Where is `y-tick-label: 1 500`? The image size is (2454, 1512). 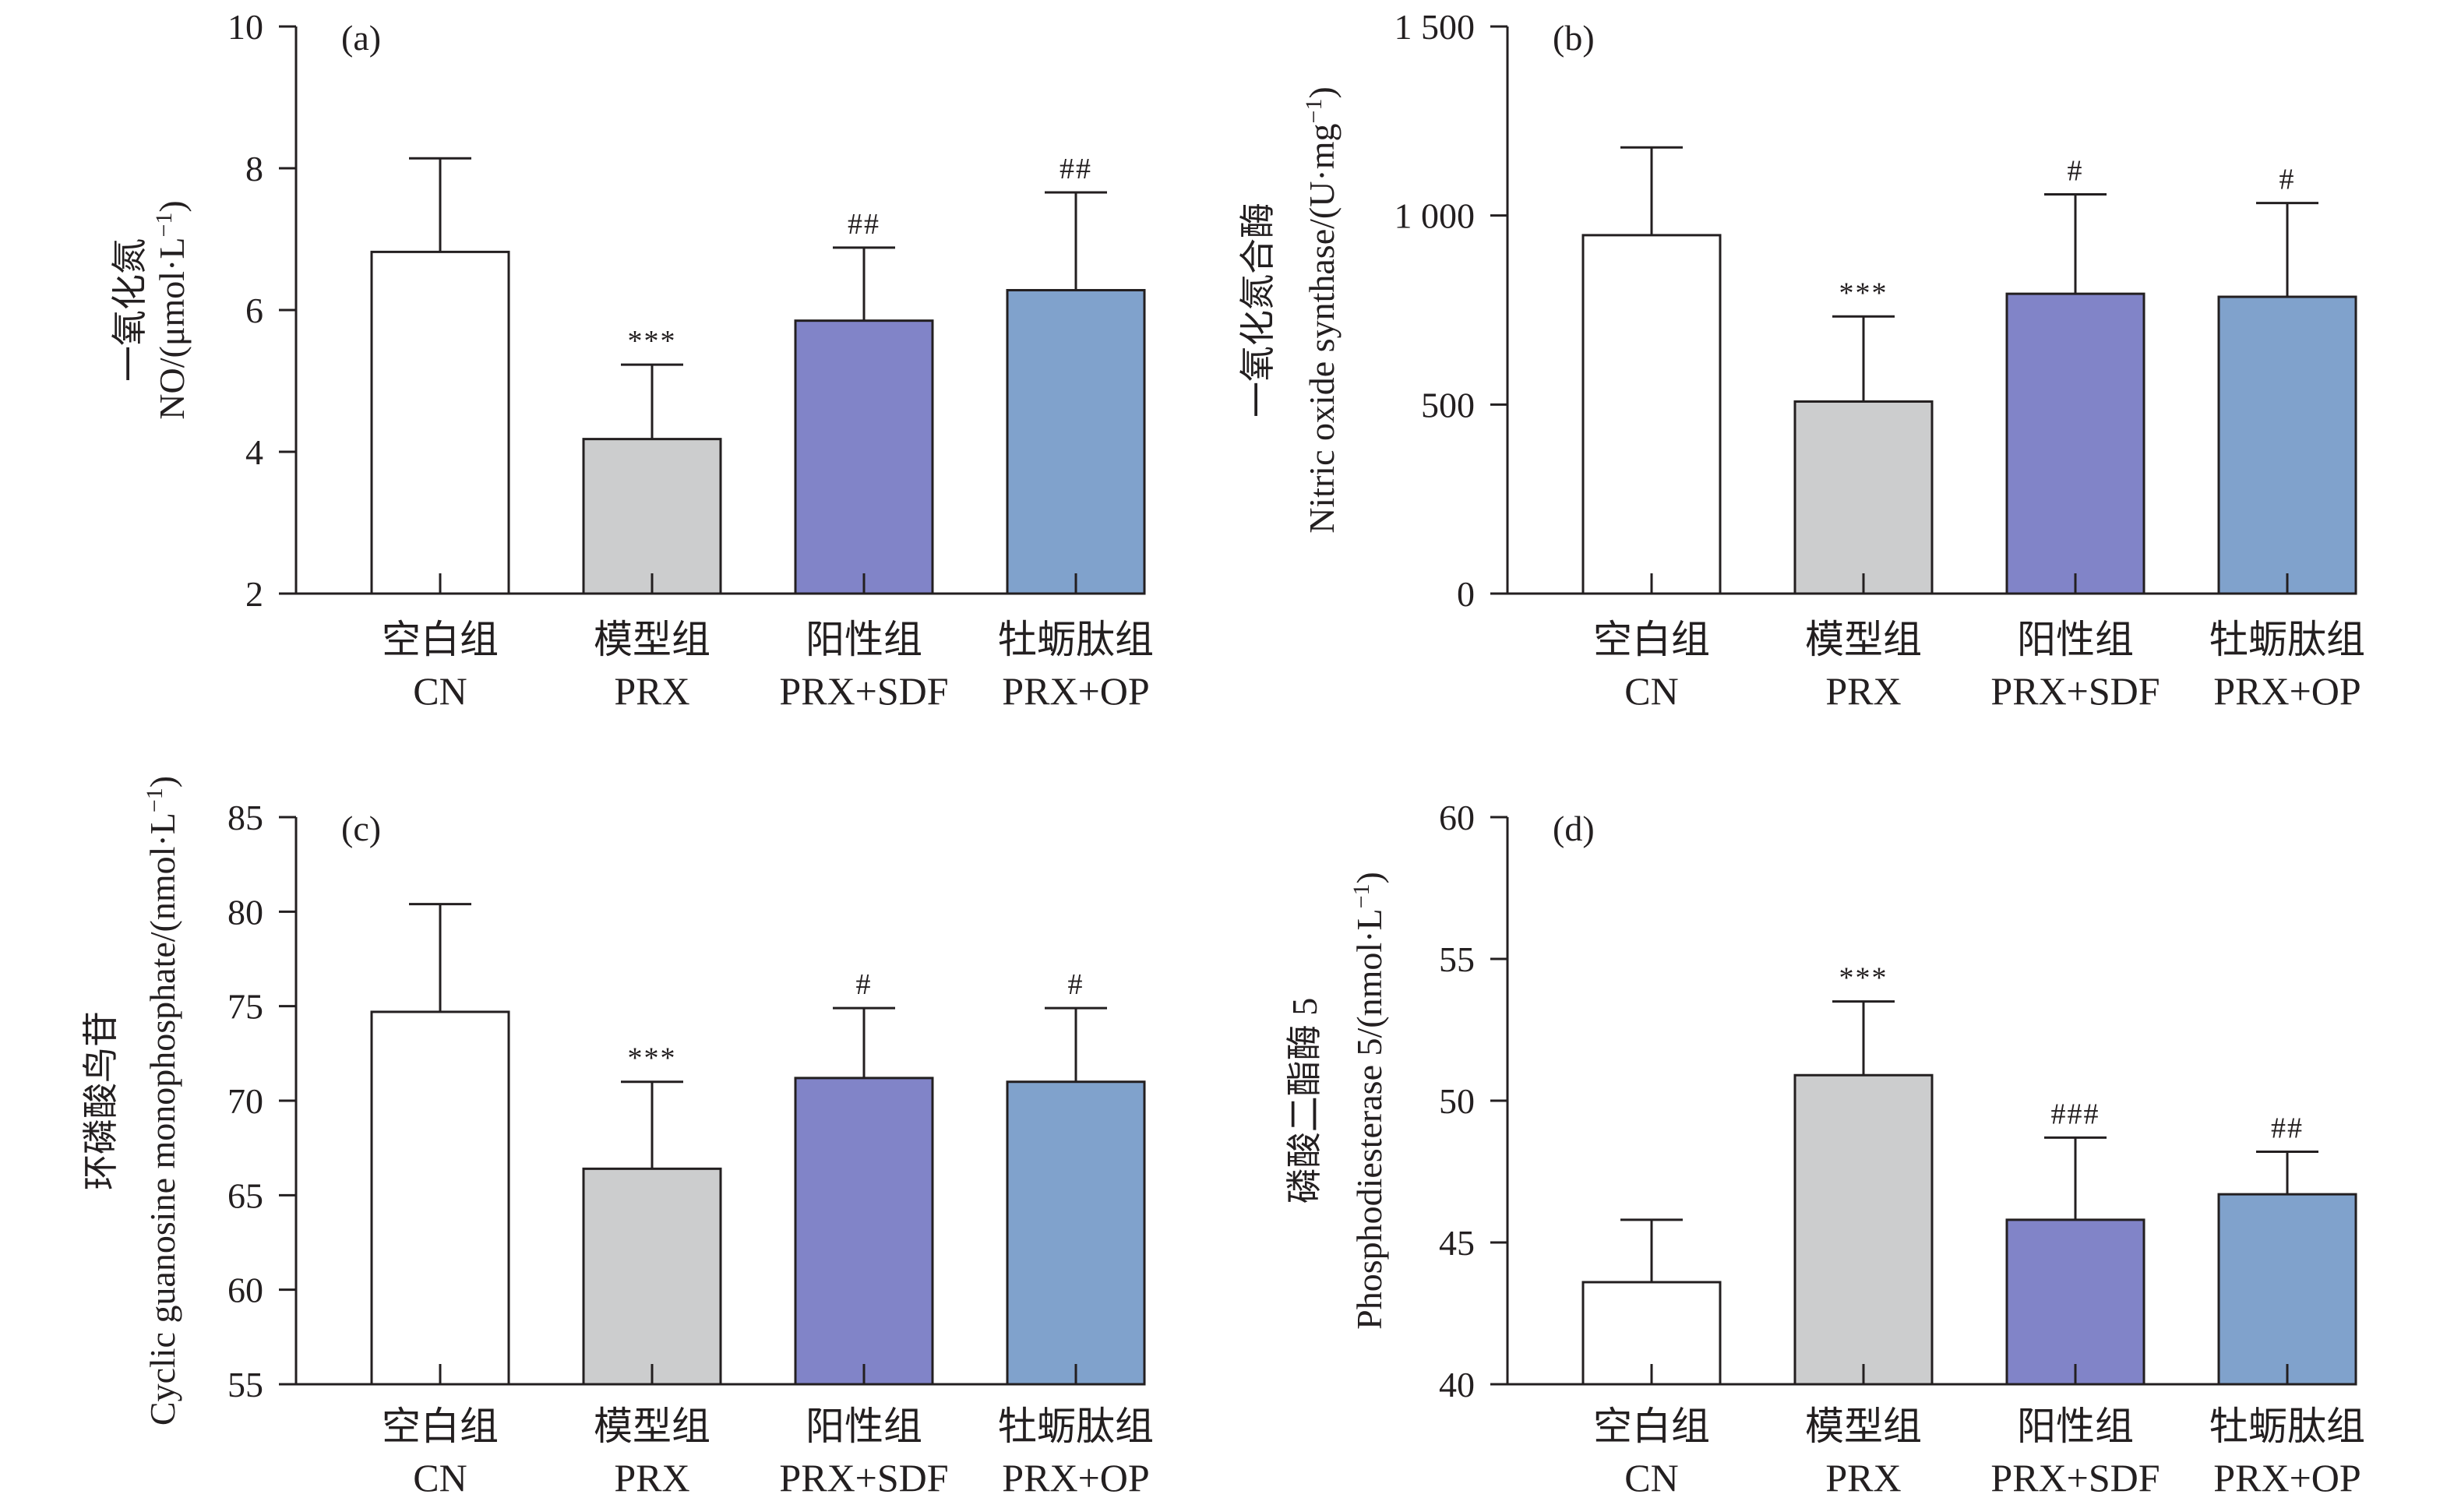
y-tick-label: 1 500 is located at coordinates (1435, 27).